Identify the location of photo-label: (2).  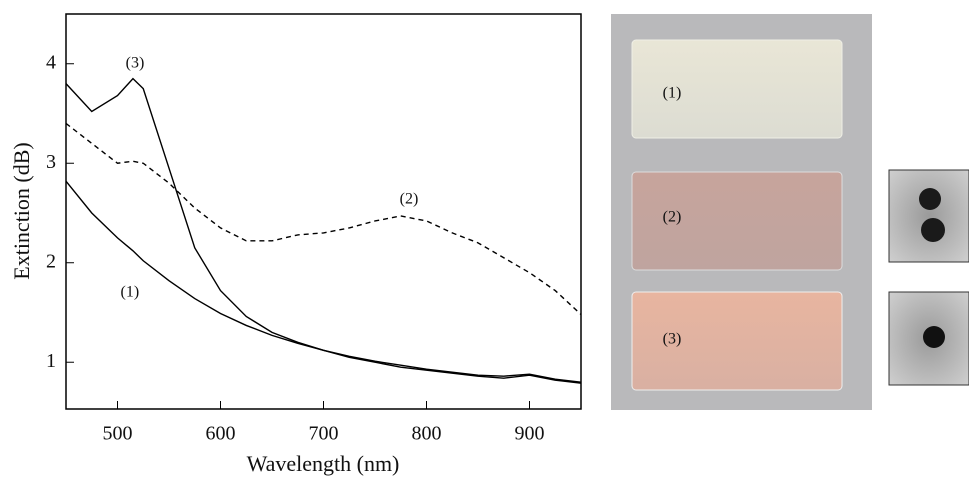
(672, 217).